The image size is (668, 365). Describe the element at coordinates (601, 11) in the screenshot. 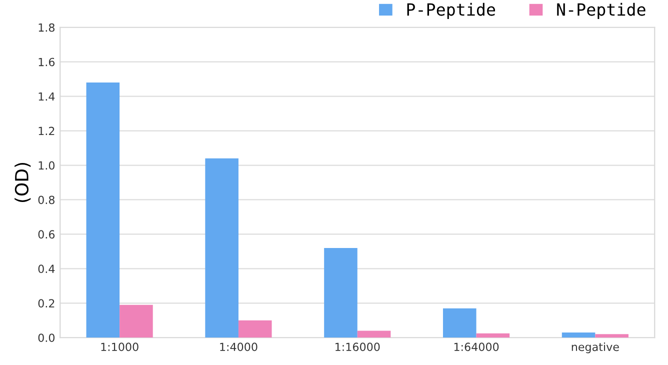

I see `legend-label: N-Peptide` at that location.